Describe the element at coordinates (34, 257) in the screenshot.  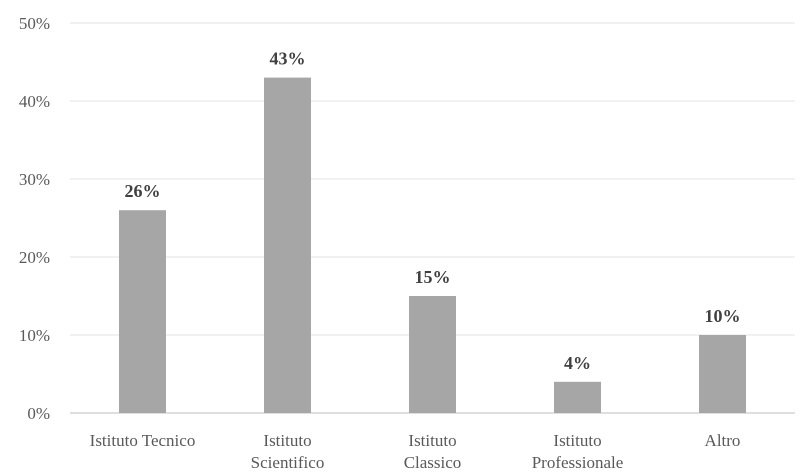
I see `y-tick-label: 20%` at that location.